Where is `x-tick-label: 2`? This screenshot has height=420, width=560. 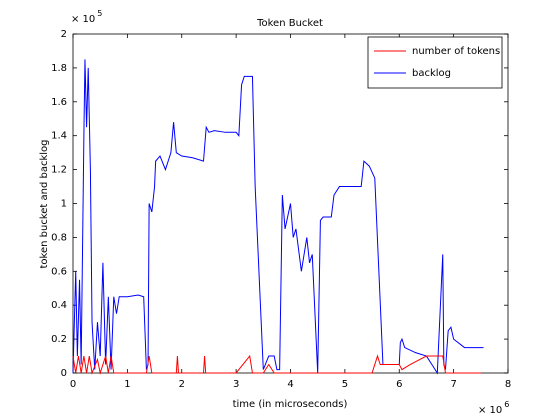 x-tick-label: 2 is located at coordinates (182, 384).